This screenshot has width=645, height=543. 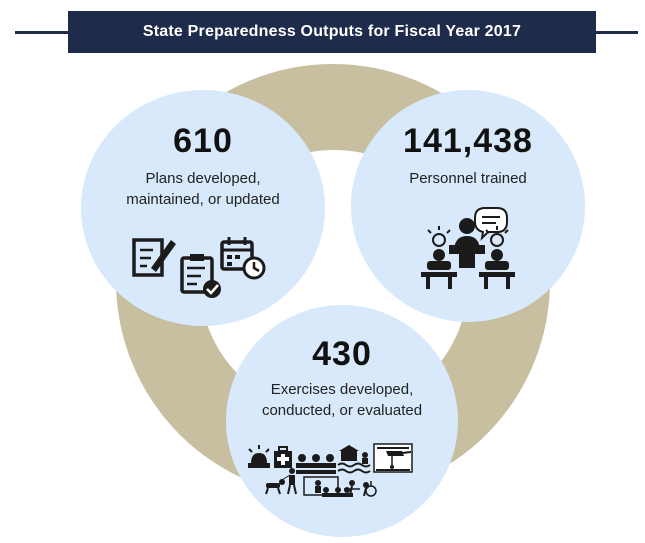 What do you see at coordinates (283, 457) in the screenshot?
I see `first-aid-kit-icon` at bounding box center [283, 457].